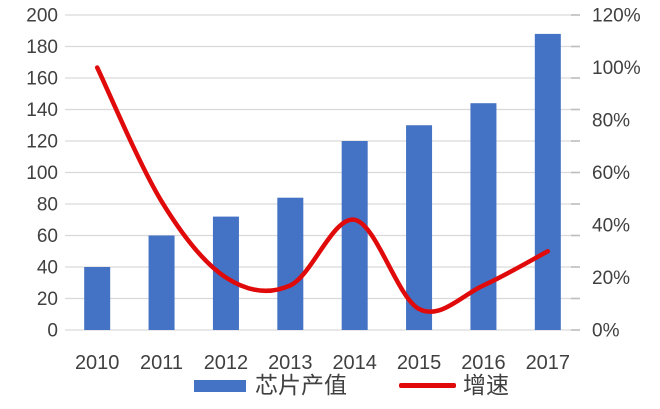 This screenshot has width=660, height=409. What do you see at coordinates (47, 299) in the screenshot?
I see `left-axis-tick-label: 20` at bounding box center [47, 299].